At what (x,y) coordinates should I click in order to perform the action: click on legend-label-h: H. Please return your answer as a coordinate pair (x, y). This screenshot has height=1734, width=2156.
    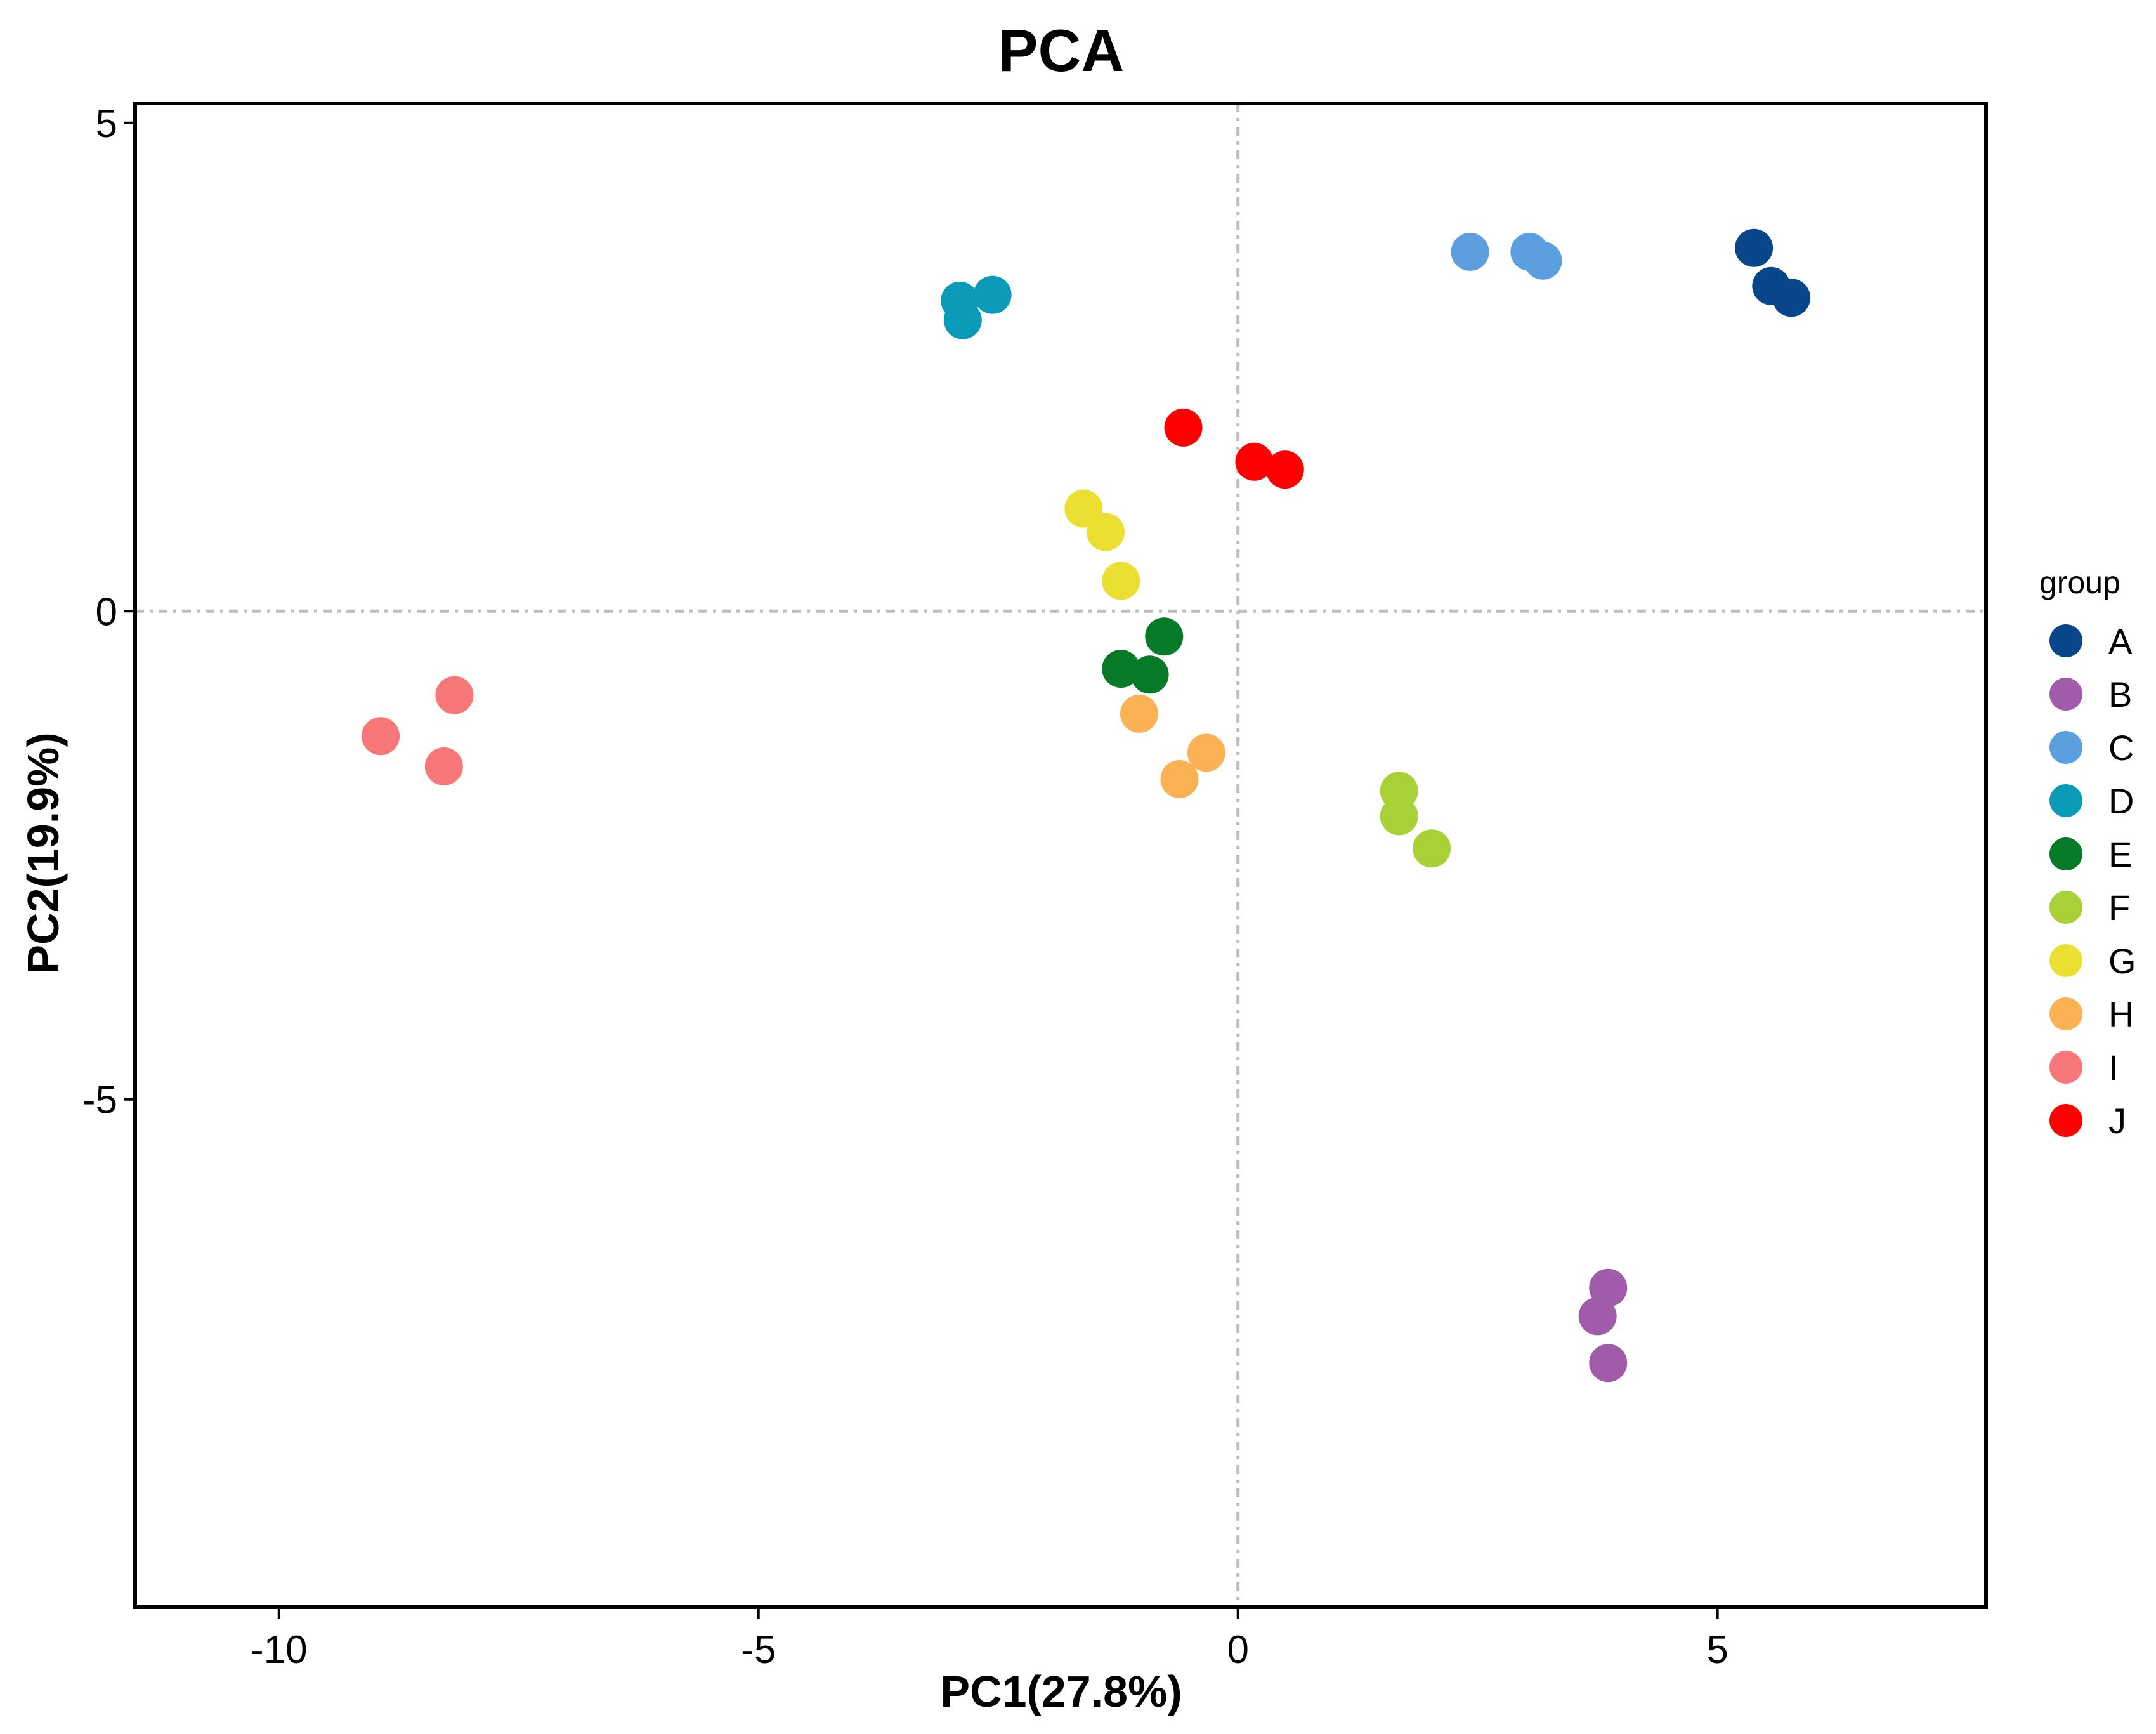
    Looking at the image, I should click on (2121, 1014).